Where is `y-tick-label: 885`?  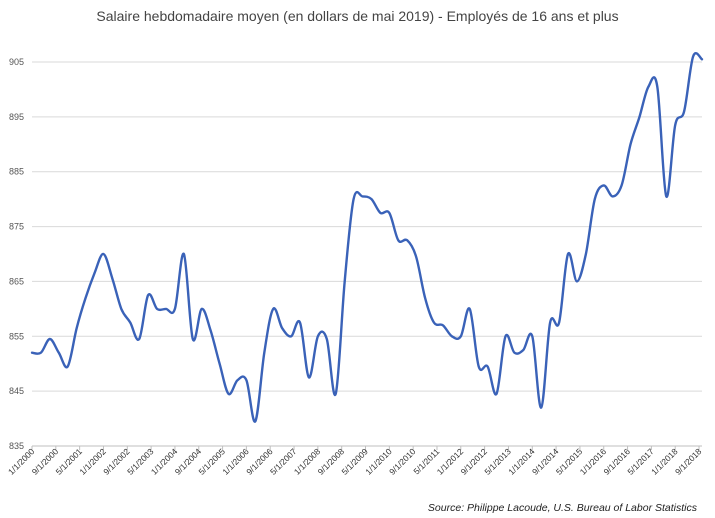 y-tick-label: 885 is located at coordinates (16, 172).